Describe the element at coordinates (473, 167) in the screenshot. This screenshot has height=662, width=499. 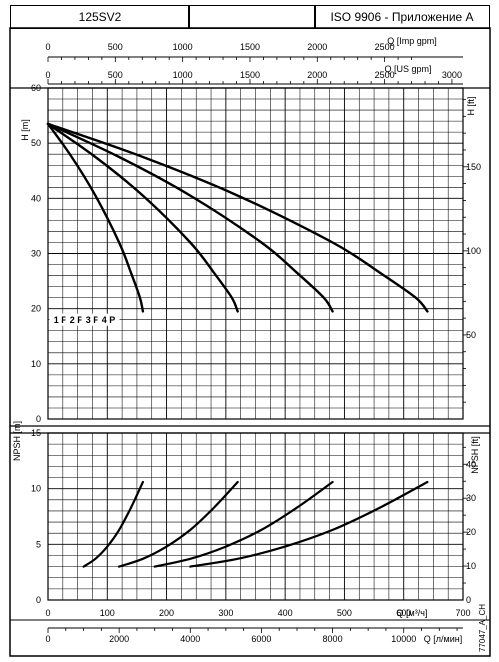
I see `head-ft-tick-label: 150` at that location.